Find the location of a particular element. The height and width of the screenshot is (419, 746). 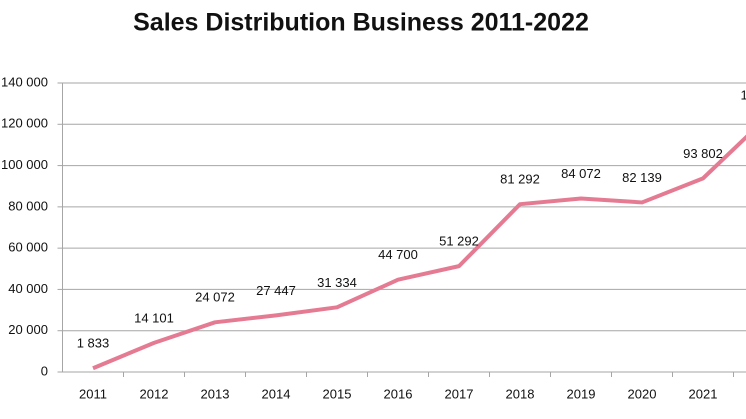

x-tick-label: 2012 is located at coordinates (154, 393).